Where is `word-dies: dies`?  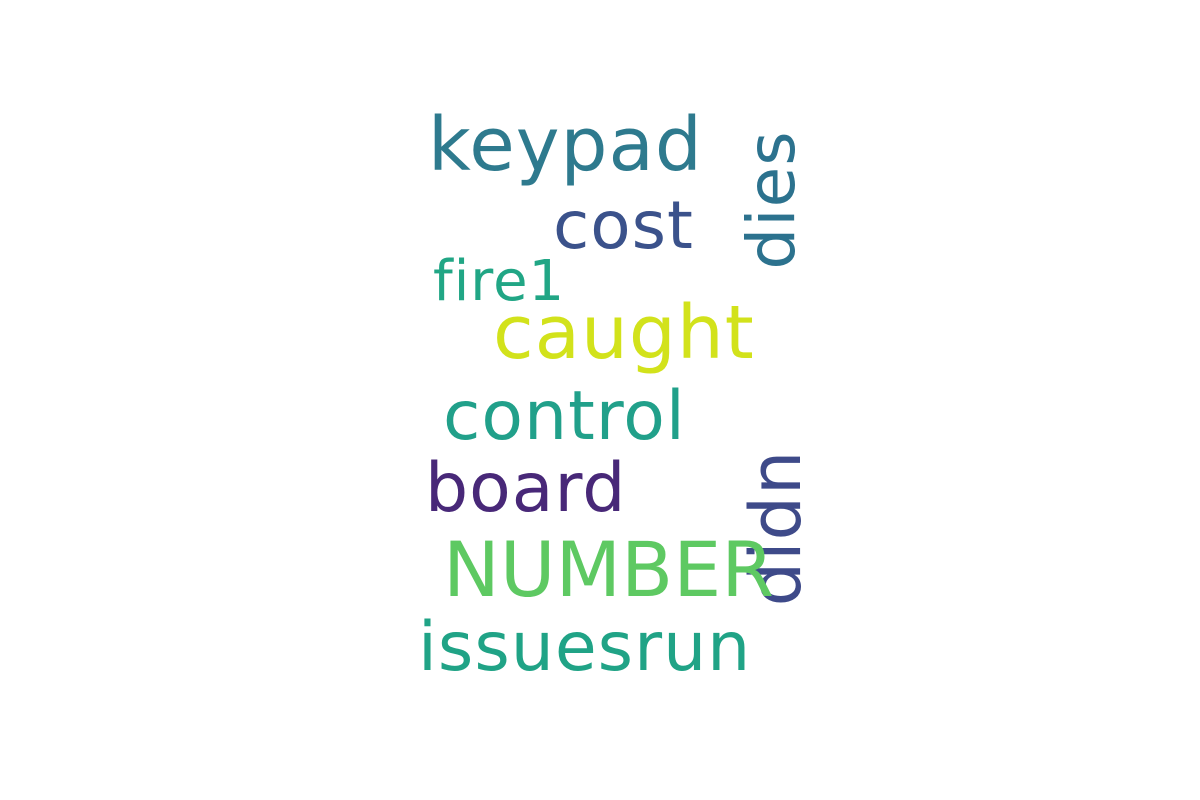 word-dies: dies is located at coordinates (771, 200).